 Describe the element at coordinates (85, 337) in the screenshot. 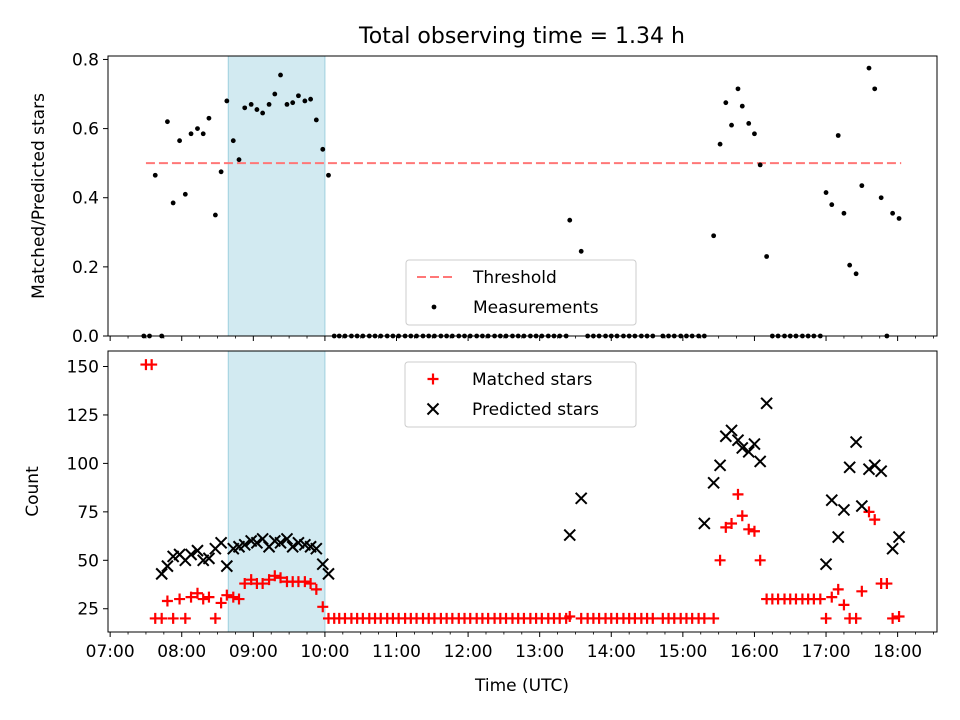

I see `y-tick-label: 0.0` at that location.